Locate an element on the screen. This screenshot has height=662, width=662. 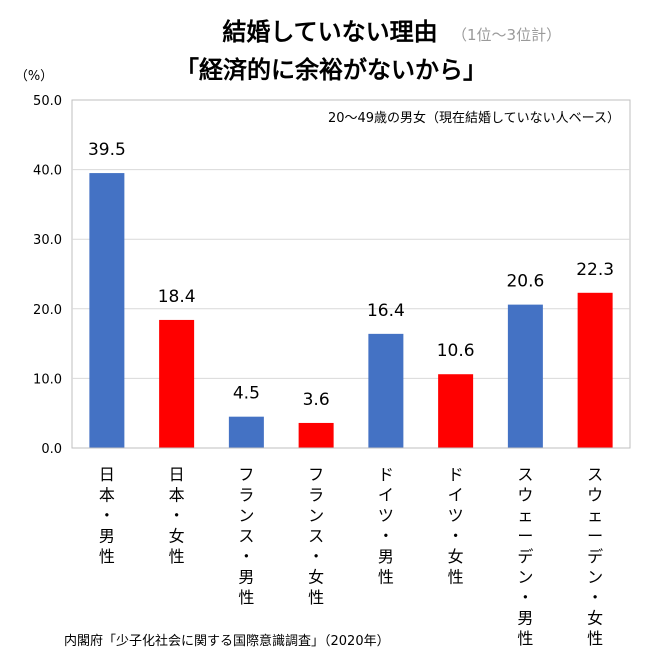
data-label: 18.4 is located at coordinates (177, 297).